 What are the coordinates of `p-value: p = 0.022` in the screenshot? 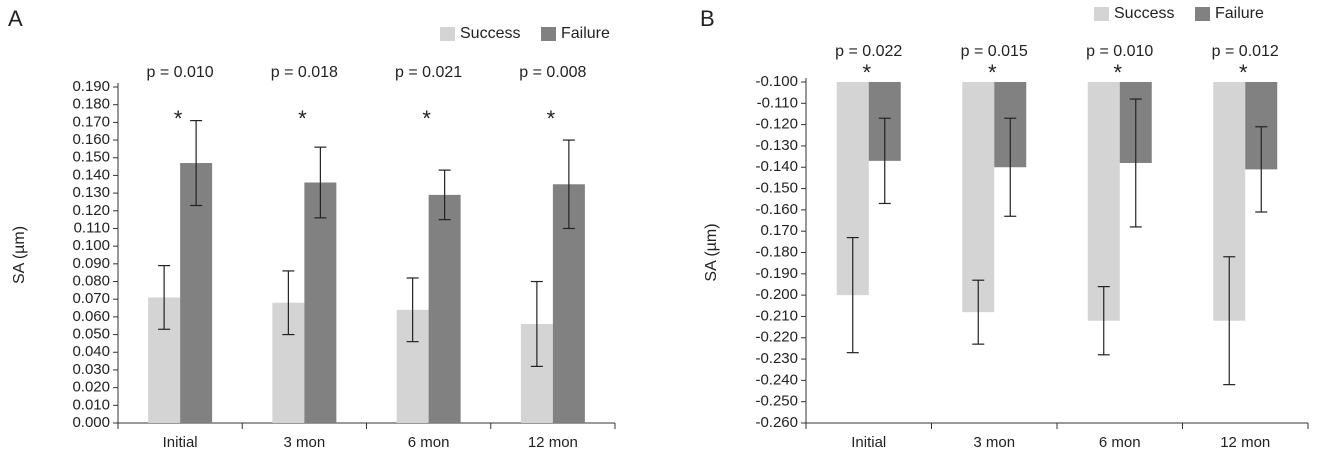 It's located at (868, 51).